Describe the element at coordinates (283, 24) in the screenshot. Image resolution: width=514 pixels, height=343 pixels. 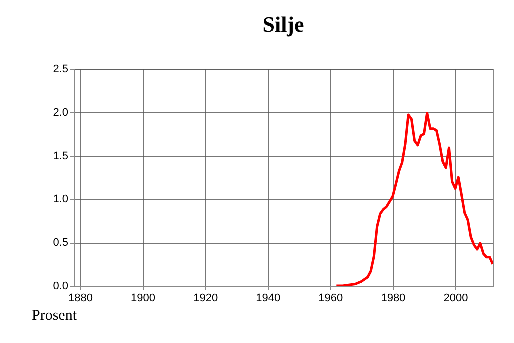
I see `chart-title: Silje` at that location.